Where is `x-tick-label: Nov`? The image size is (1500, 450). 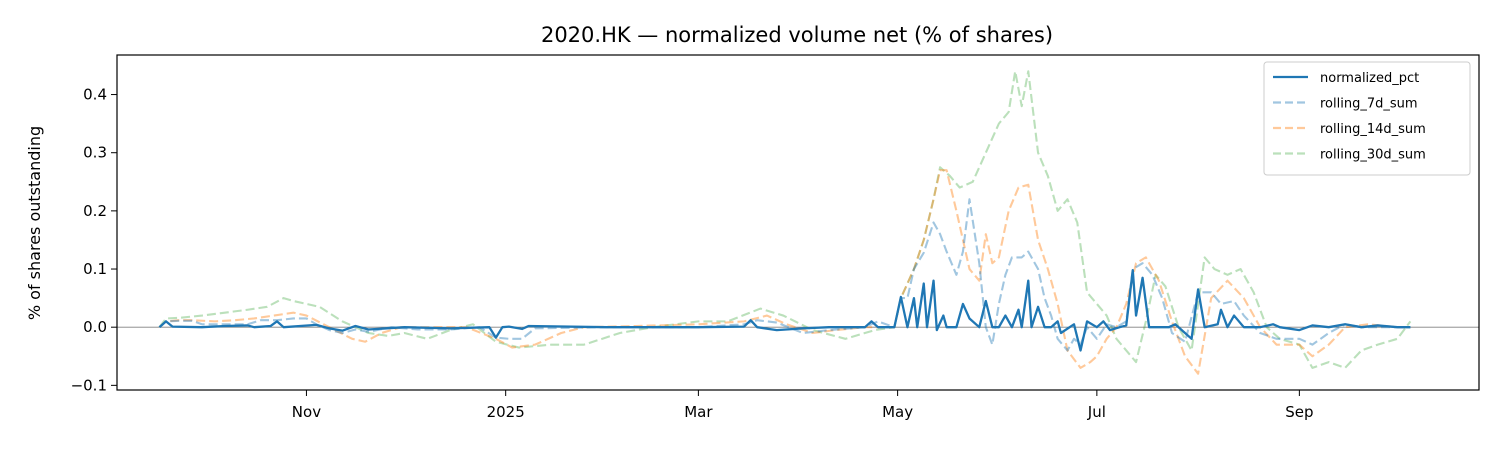
x-tick-label: Nov is located at coordinates (306, 412).